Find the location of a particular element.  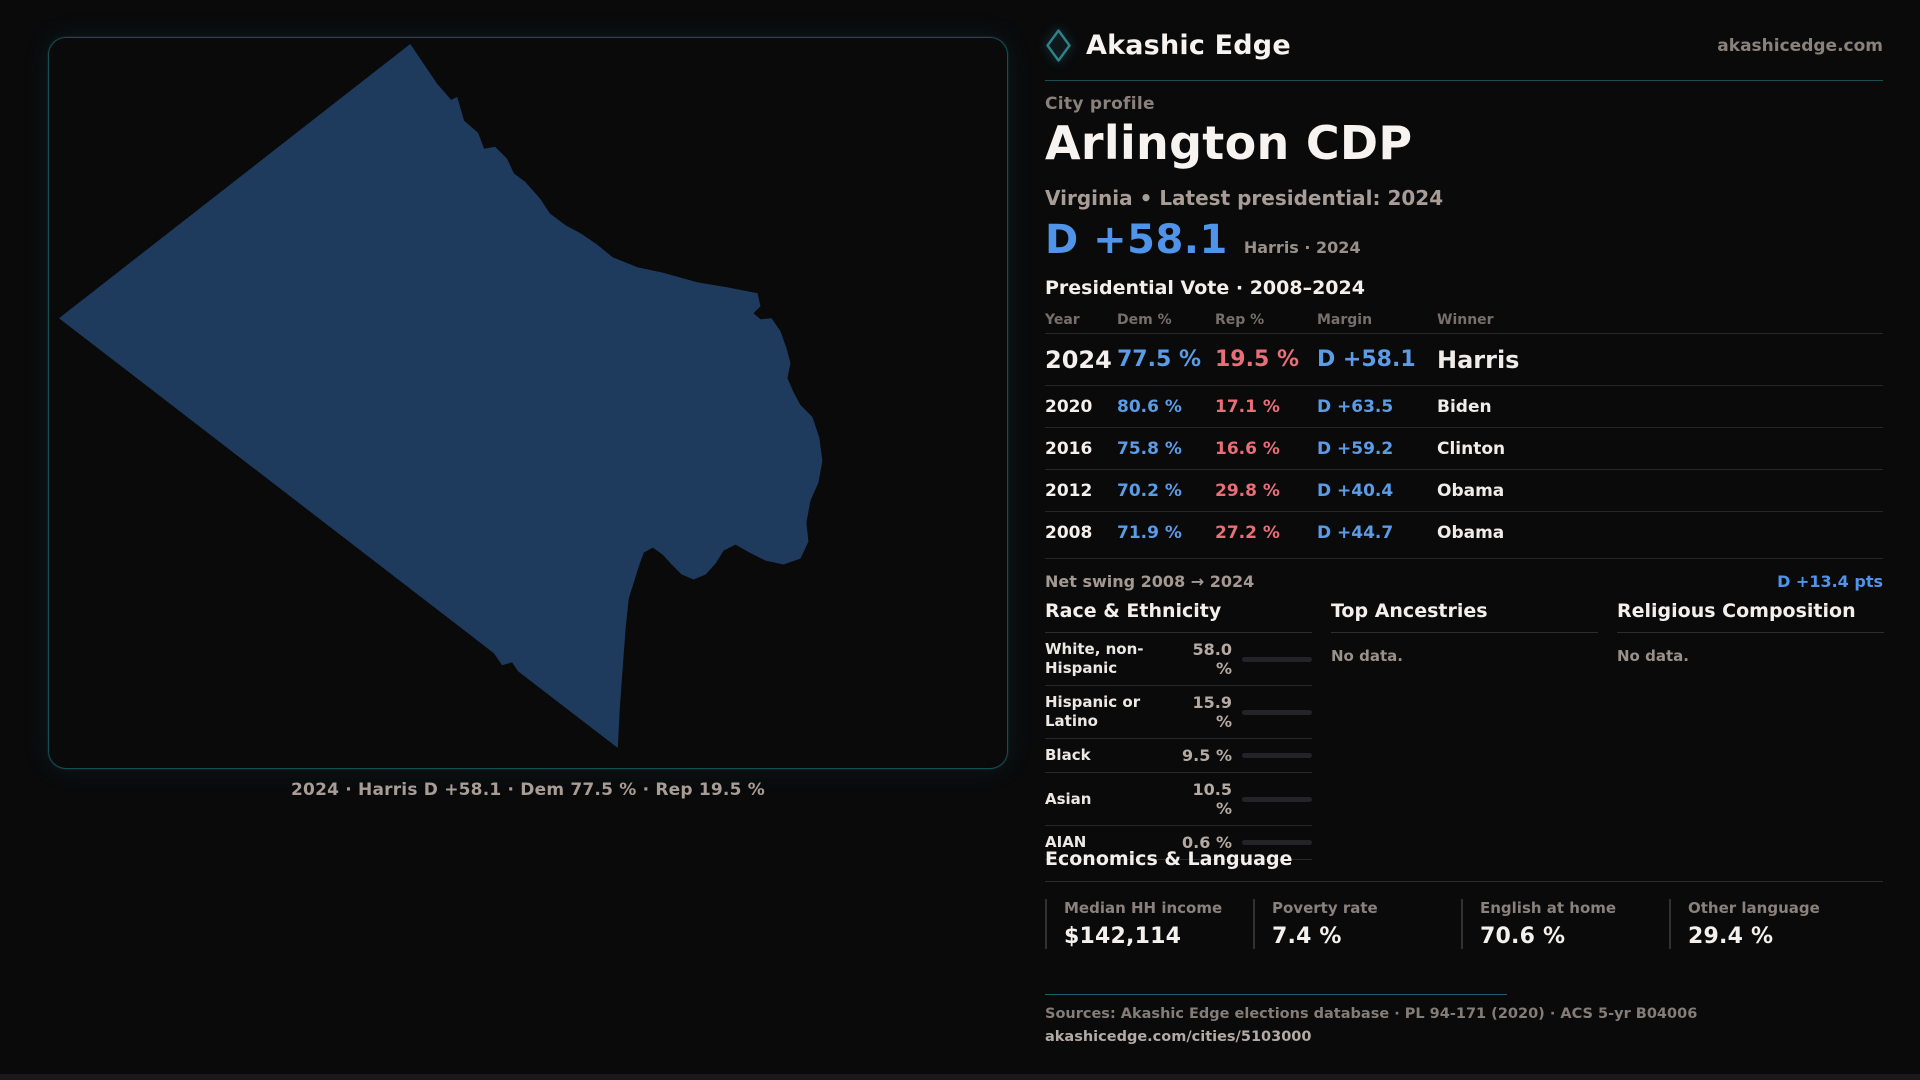

headline-context: Harris · 2024 is located at coordinates (1302, 247).